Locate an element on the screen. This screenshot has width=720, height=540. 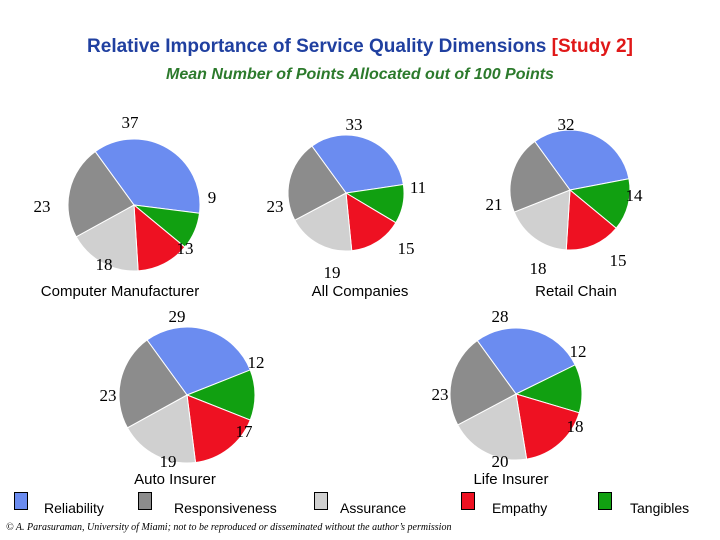
value-label-life-insurer-responsiveness: 23 is located at coordinates (440, 394).